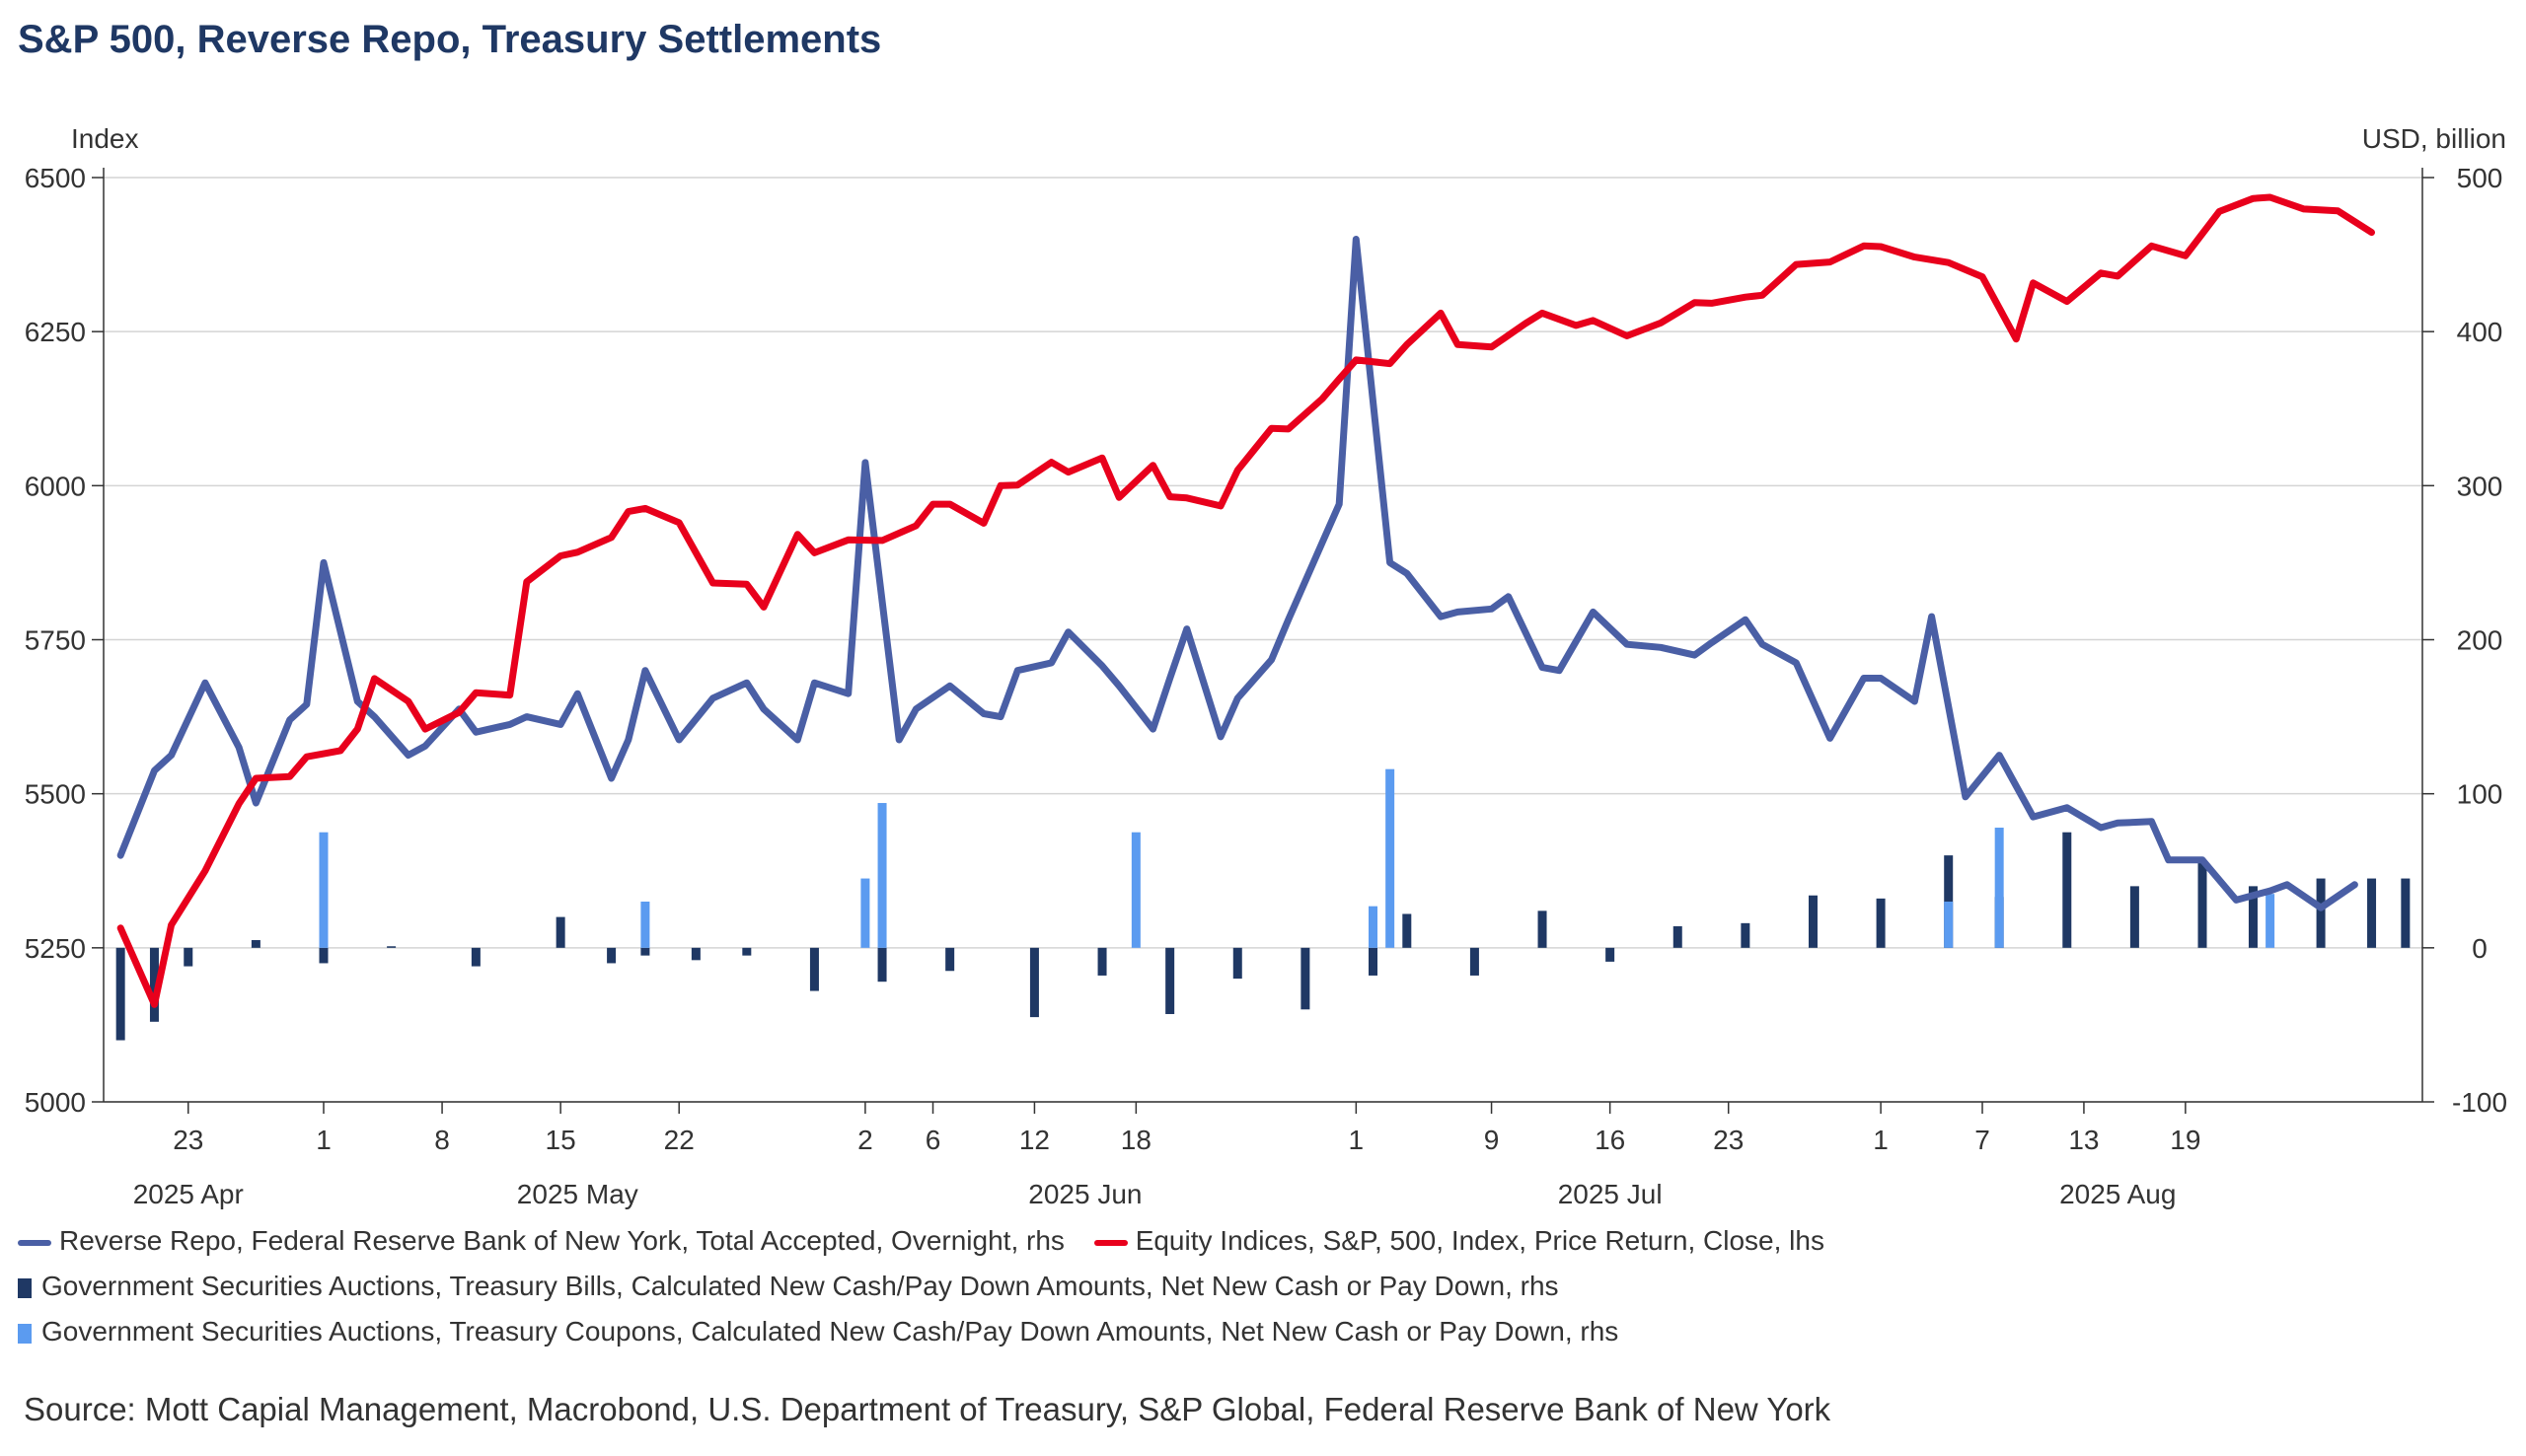 The width and height of the screenshot is (2526, 1456). What do you see at coordinates (55, 1102) in the screenshot?
I see `left-tick-label: 5000` at bounding box center [55, 1102].